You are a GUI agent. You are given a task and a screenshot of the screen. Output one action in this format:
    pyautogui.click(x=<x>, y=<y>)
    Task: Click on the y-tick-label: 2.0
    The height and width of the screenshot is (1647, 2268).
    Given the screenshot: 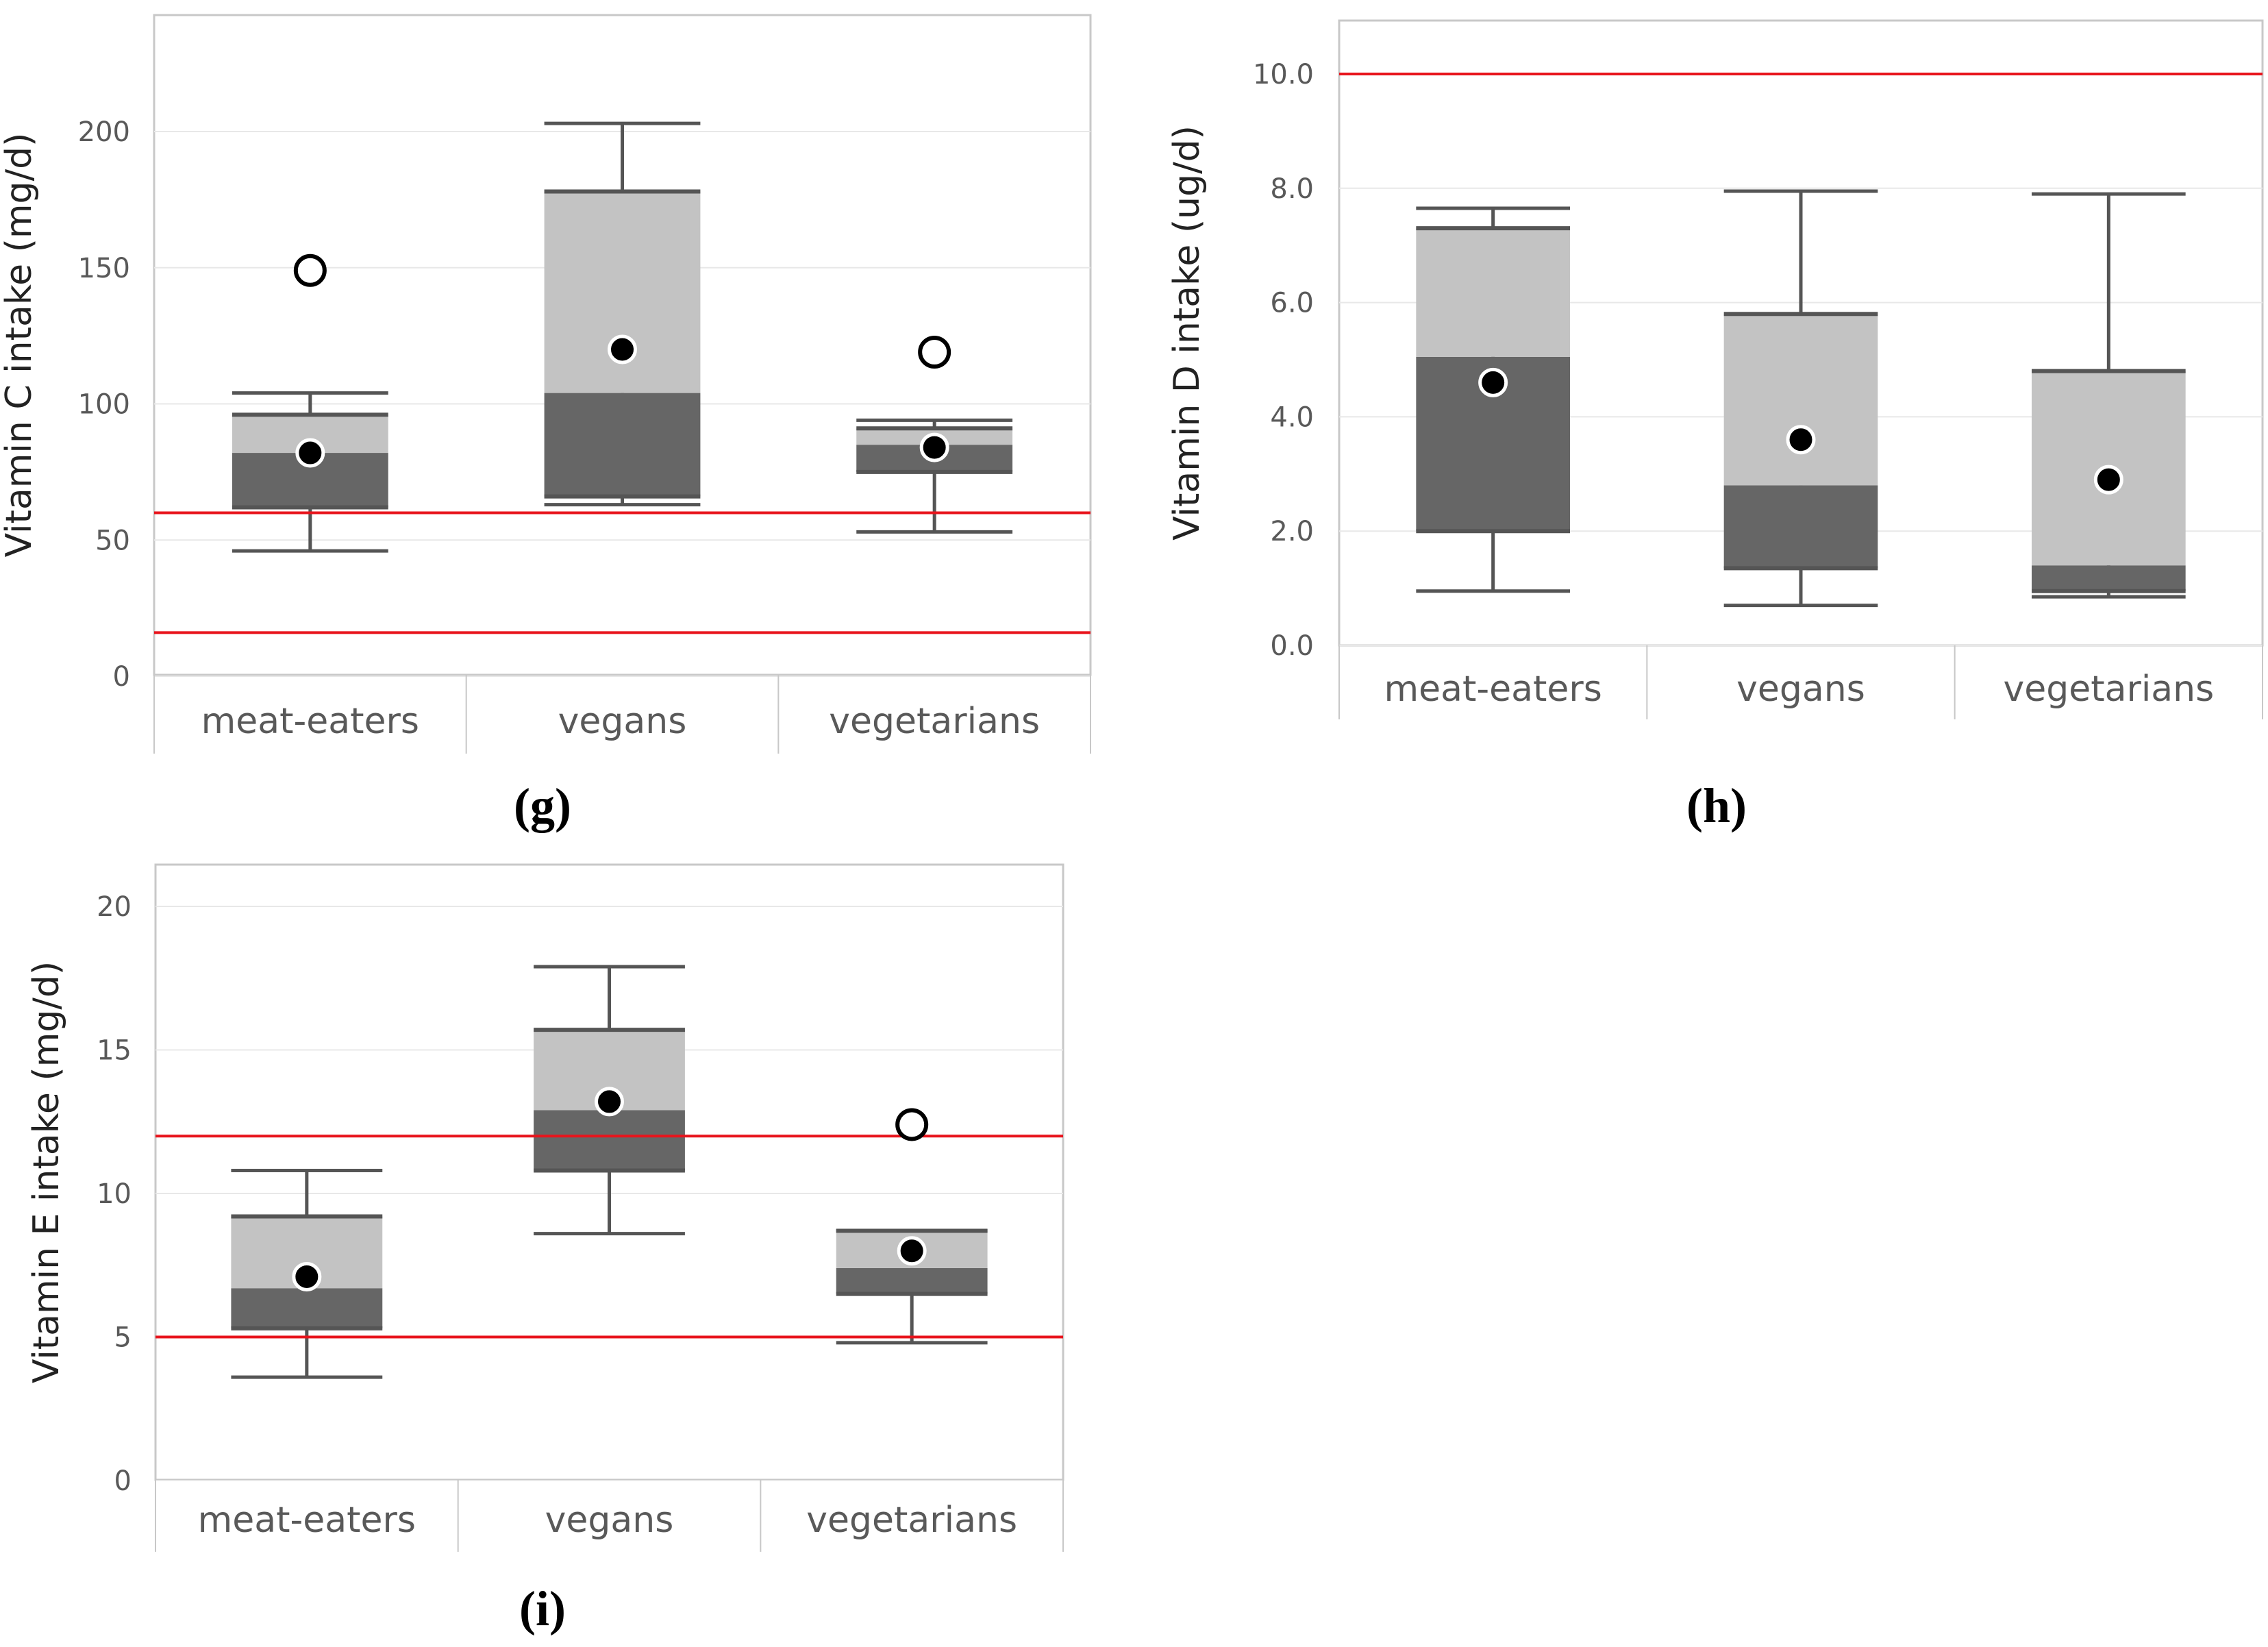 What is the action you would take?
    pyautogui.click(x=1292, y=531)
    